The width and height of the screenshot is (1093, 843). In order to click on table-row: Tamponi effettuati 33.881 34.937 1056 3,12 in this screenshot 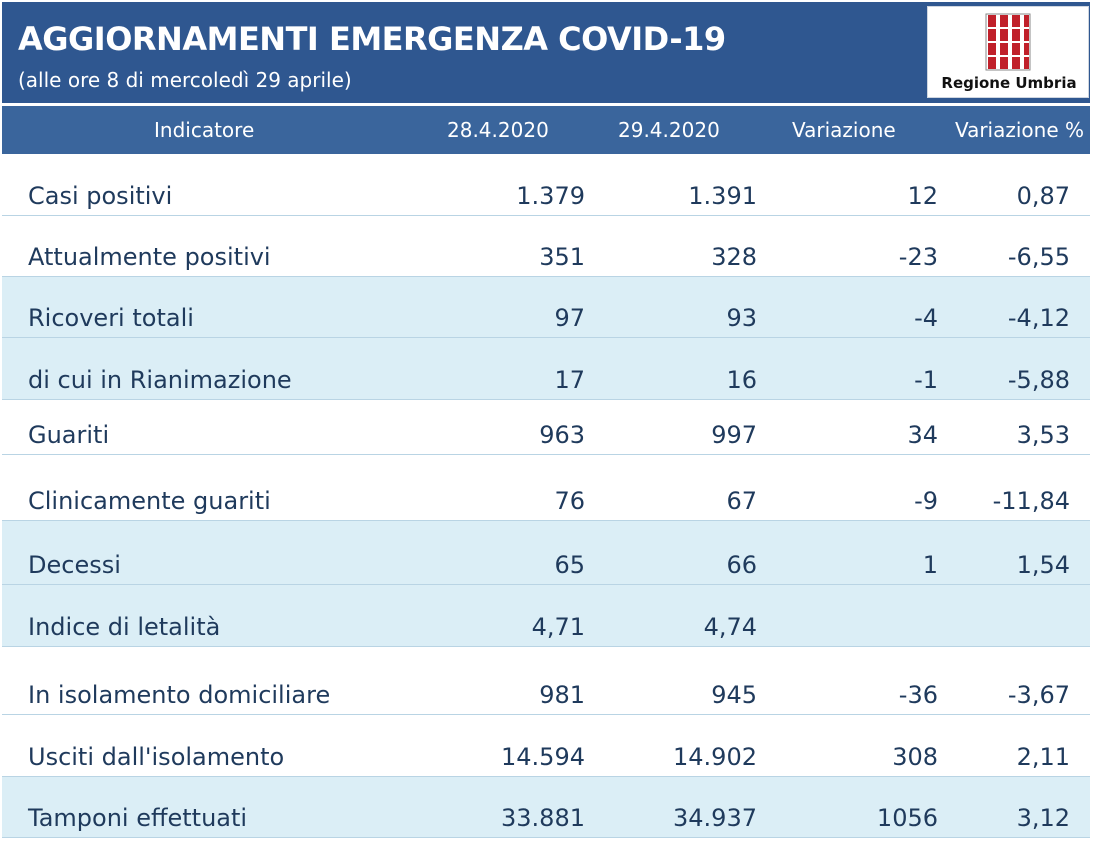, I will do `click(546, 807)`.